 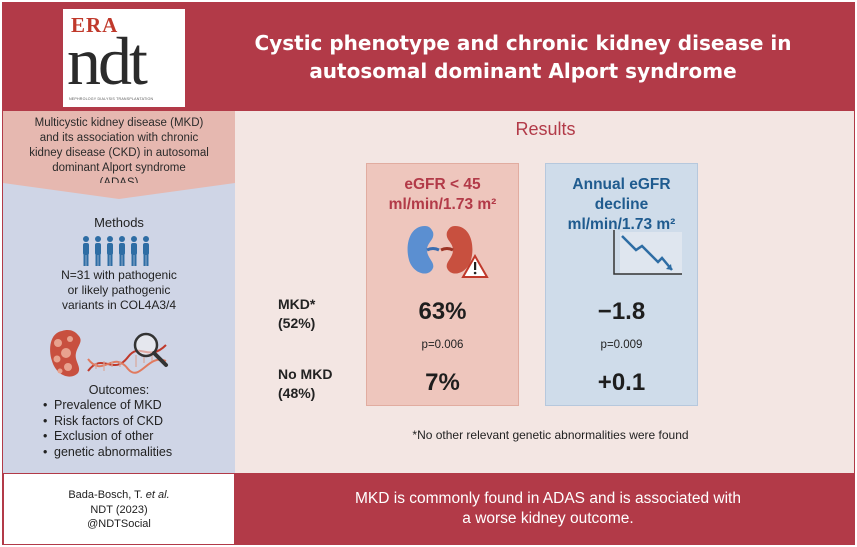 I want to click on kidneys-warning-icon, so click(x=448, y=252).